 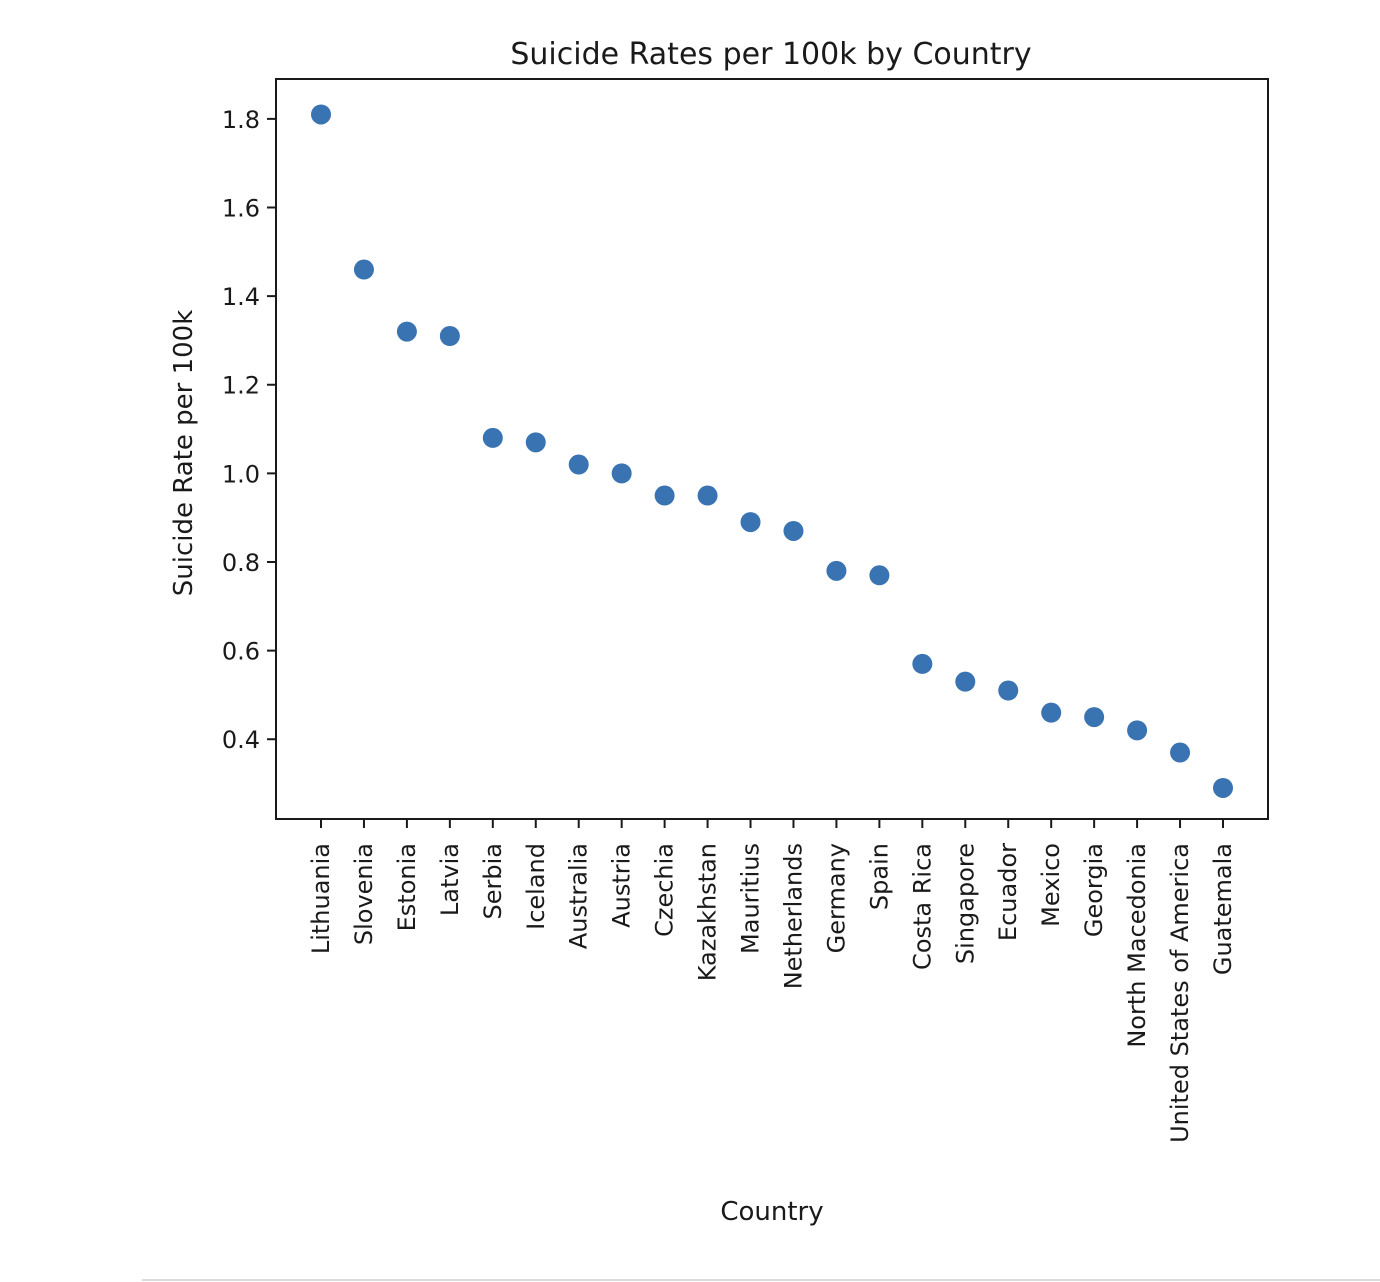 I want to click on y-tick-label: 1.6, so click(x=241, y=209).